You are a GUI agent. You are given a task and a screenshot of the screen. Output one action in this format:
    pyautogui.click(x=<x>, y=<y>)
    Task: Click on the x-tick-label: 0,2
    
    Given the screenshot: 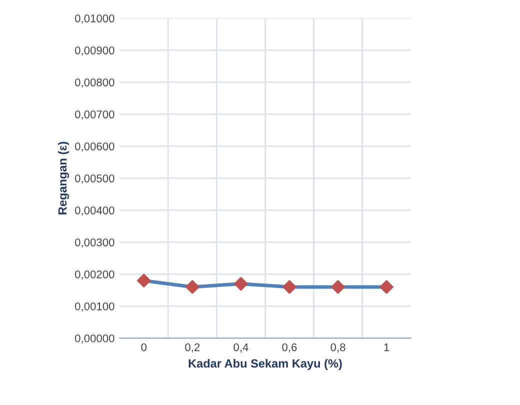 What is the action you would take?
    pyautogui.click(x=192, y=348)
    